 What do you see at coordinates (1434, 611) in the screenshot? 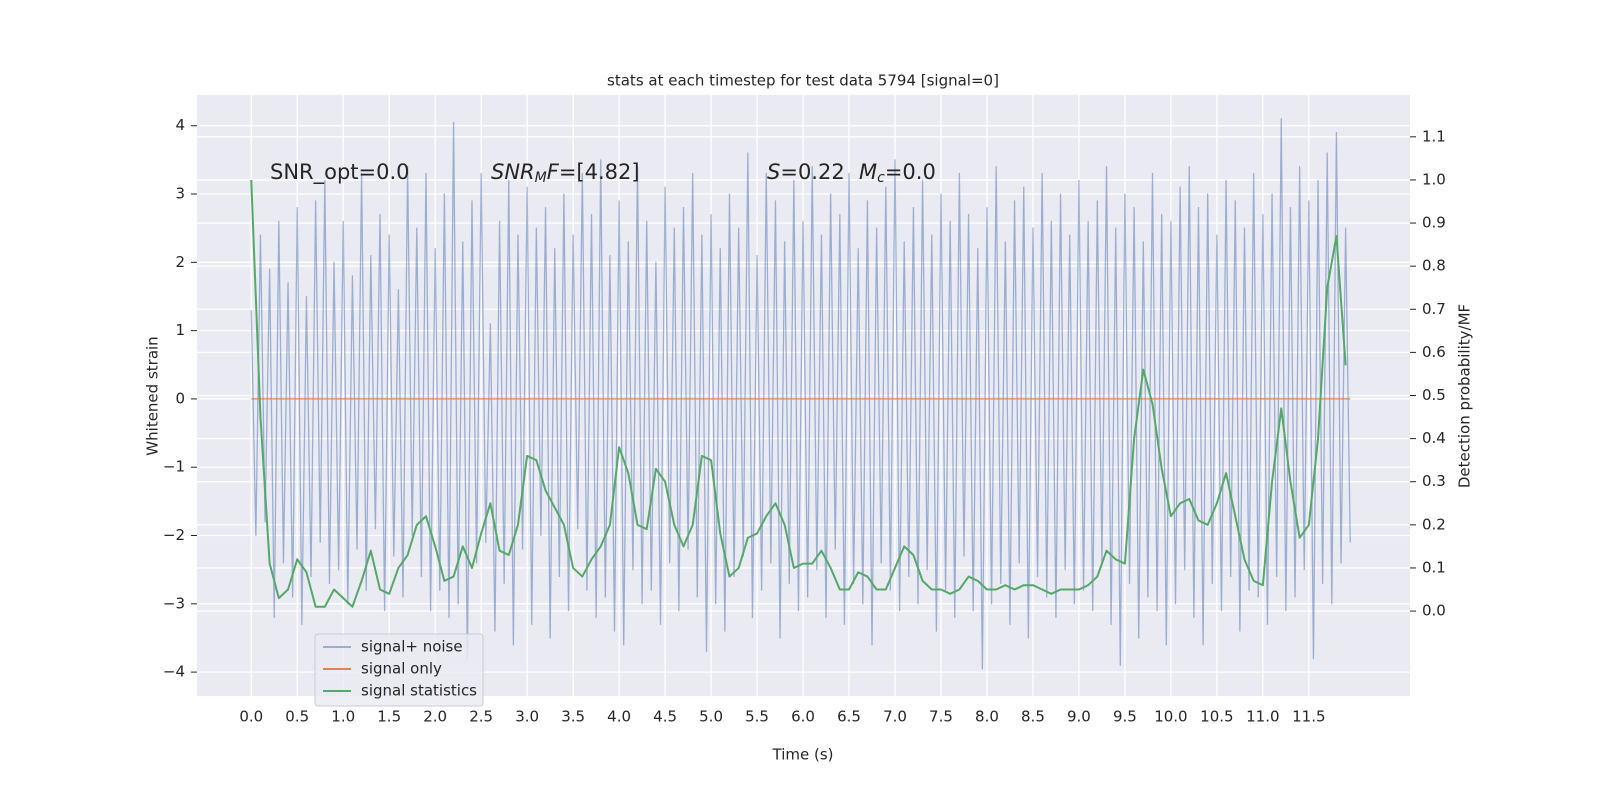
I see `y2-tick-label: 0.0` at bounding box center [1434, 611].